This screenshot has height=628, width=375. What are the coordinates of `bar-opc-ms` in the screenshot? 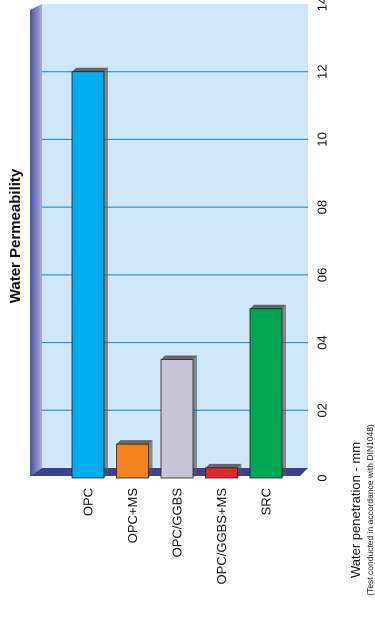 It's located at (135, 459).